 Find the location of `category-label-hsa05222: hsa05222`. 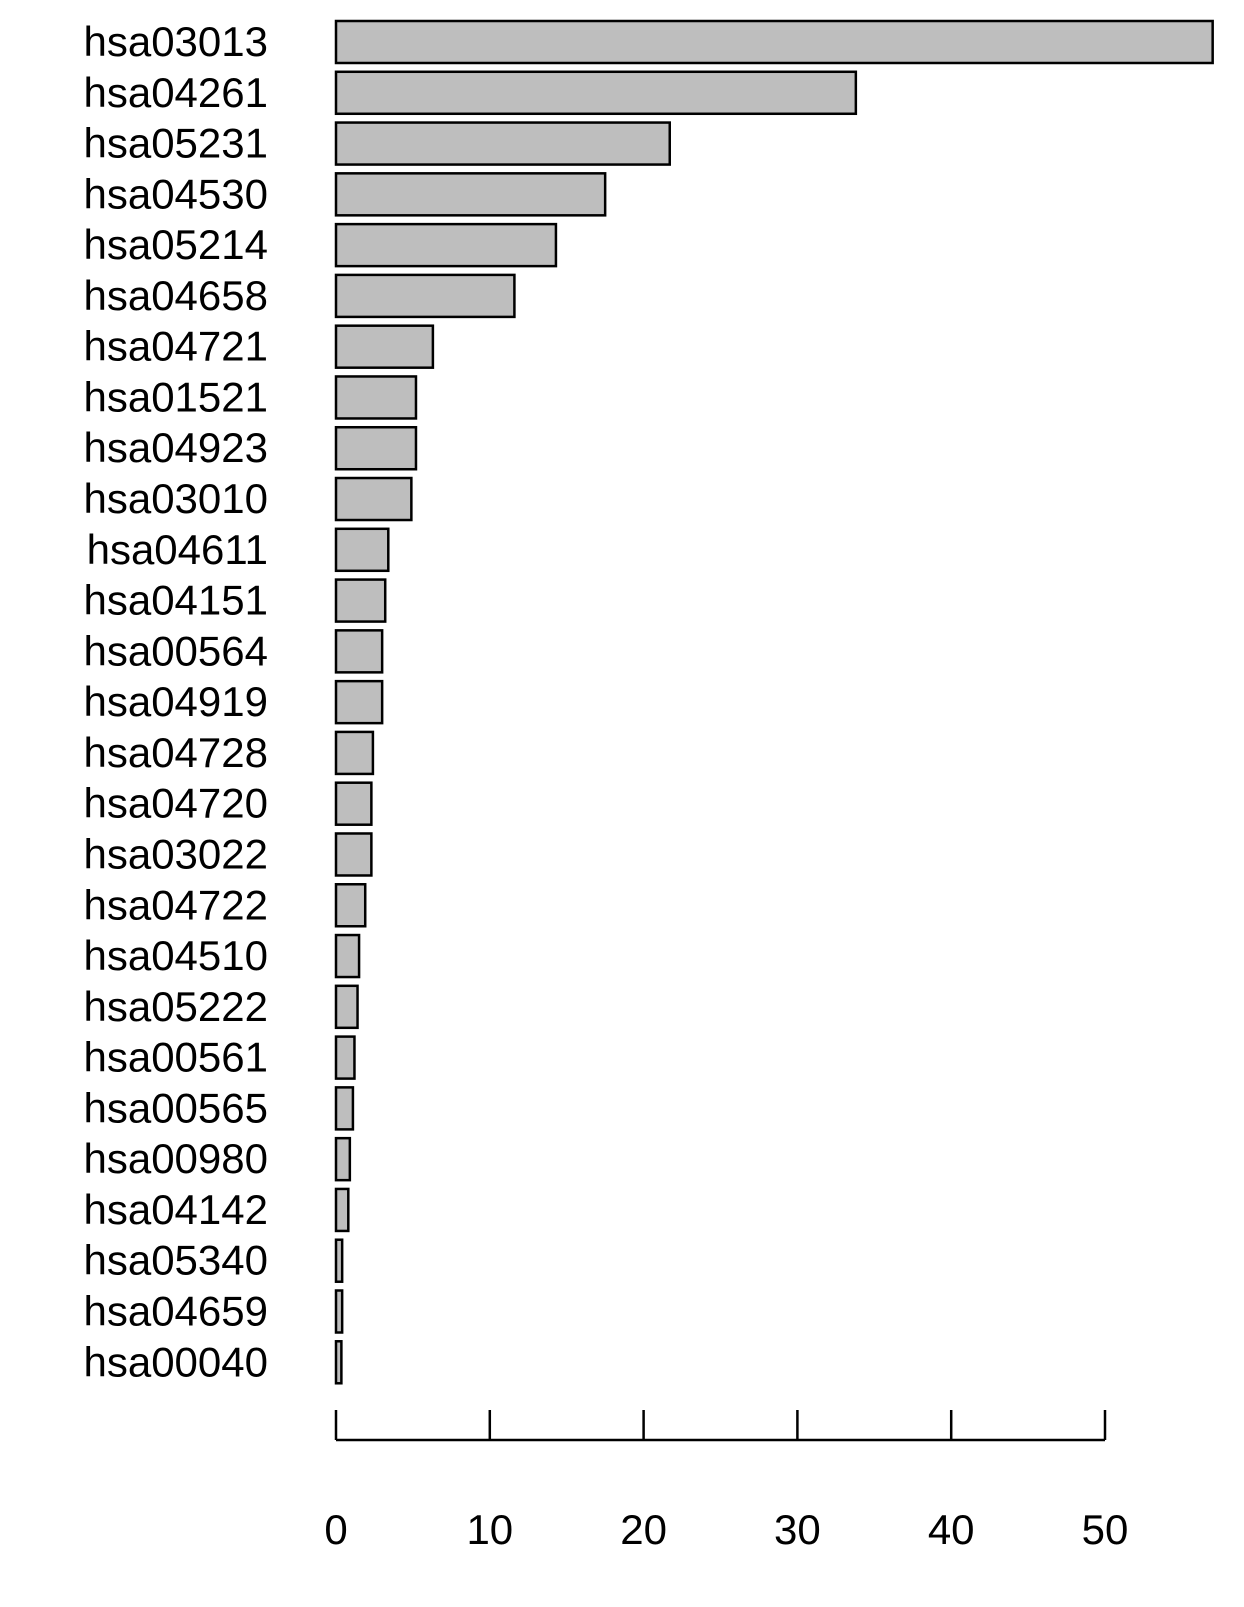

category-label-hsa05222: hsa05222 is located at coordinates (175, 1006).